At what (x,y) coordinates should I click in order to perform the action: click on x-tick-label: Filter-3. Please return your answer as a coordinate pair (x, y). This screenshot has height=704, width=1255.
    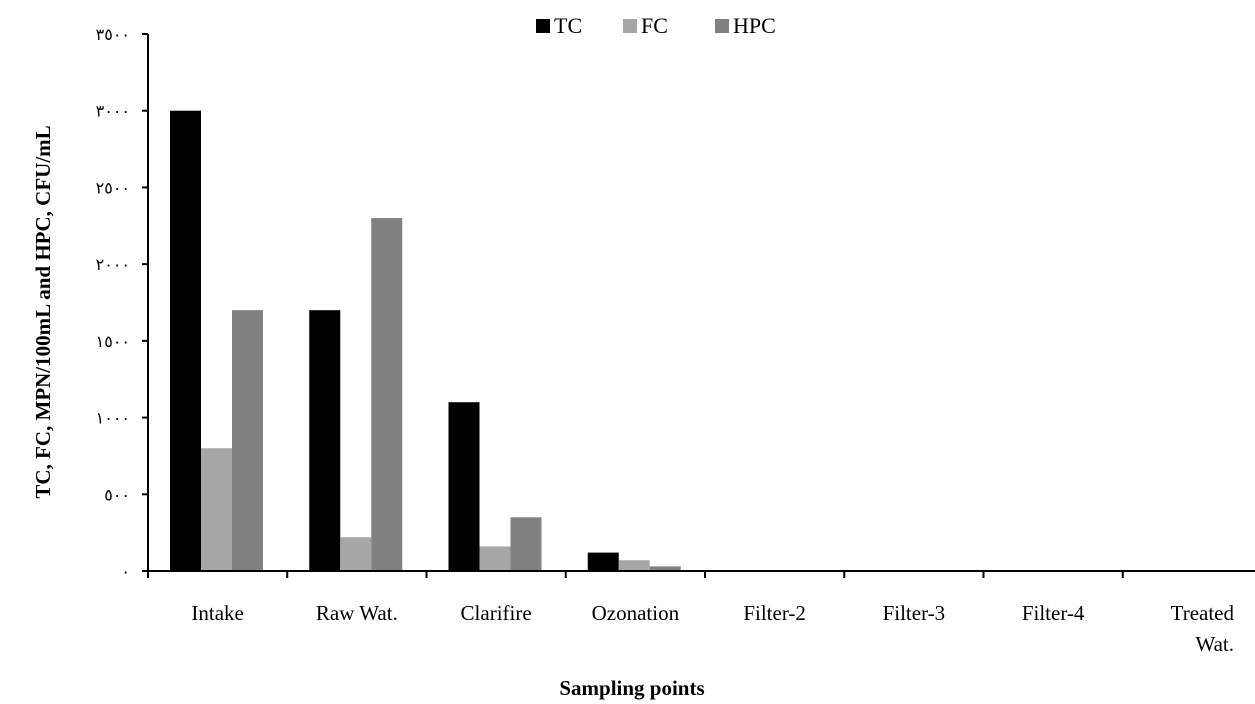
    Looking at the image, I should click on (914, 613).